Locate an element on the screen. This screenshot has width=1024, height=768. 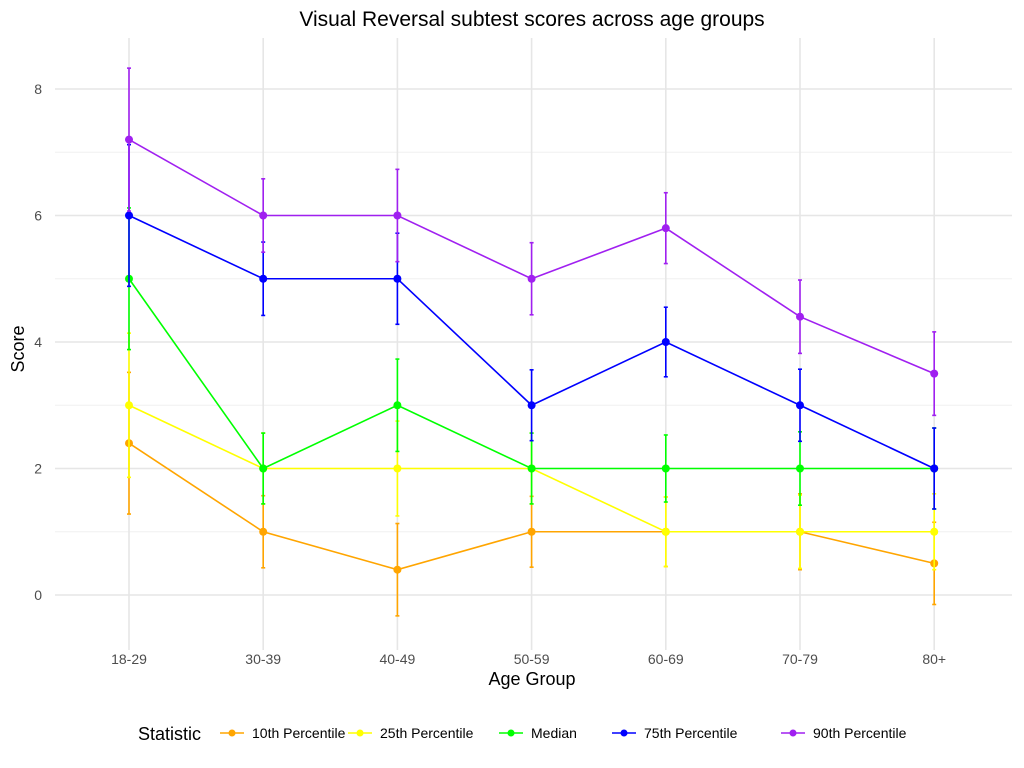
x-axis: 18-29 30-39 40-49 50-59 60-69 70-79 80+ is located at coordinates (528, 659).